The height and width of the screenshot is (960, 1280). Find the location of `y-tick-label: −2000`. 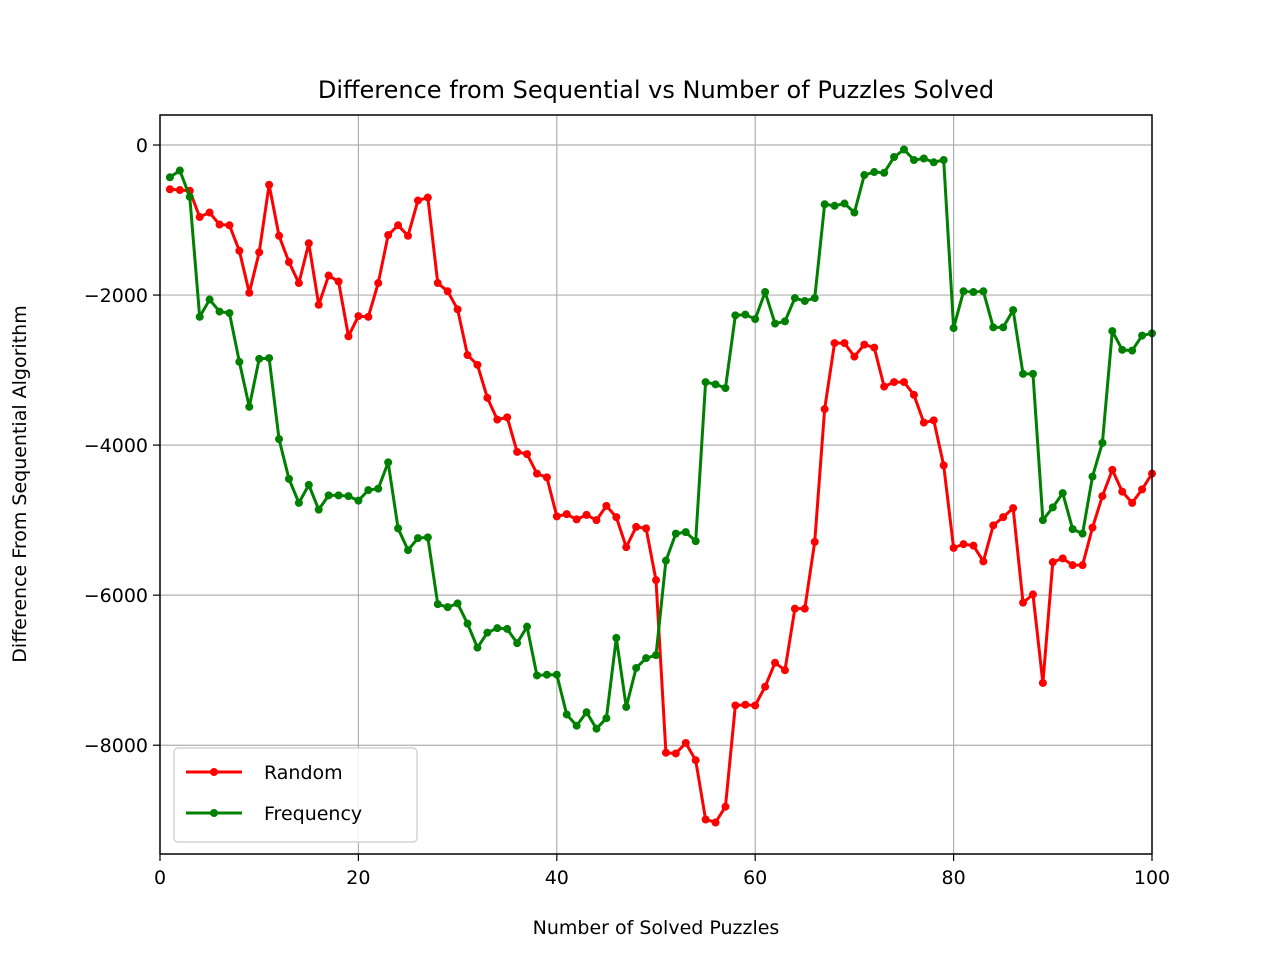

y-tick-label: −2000 is located at coordinates (116, 296).